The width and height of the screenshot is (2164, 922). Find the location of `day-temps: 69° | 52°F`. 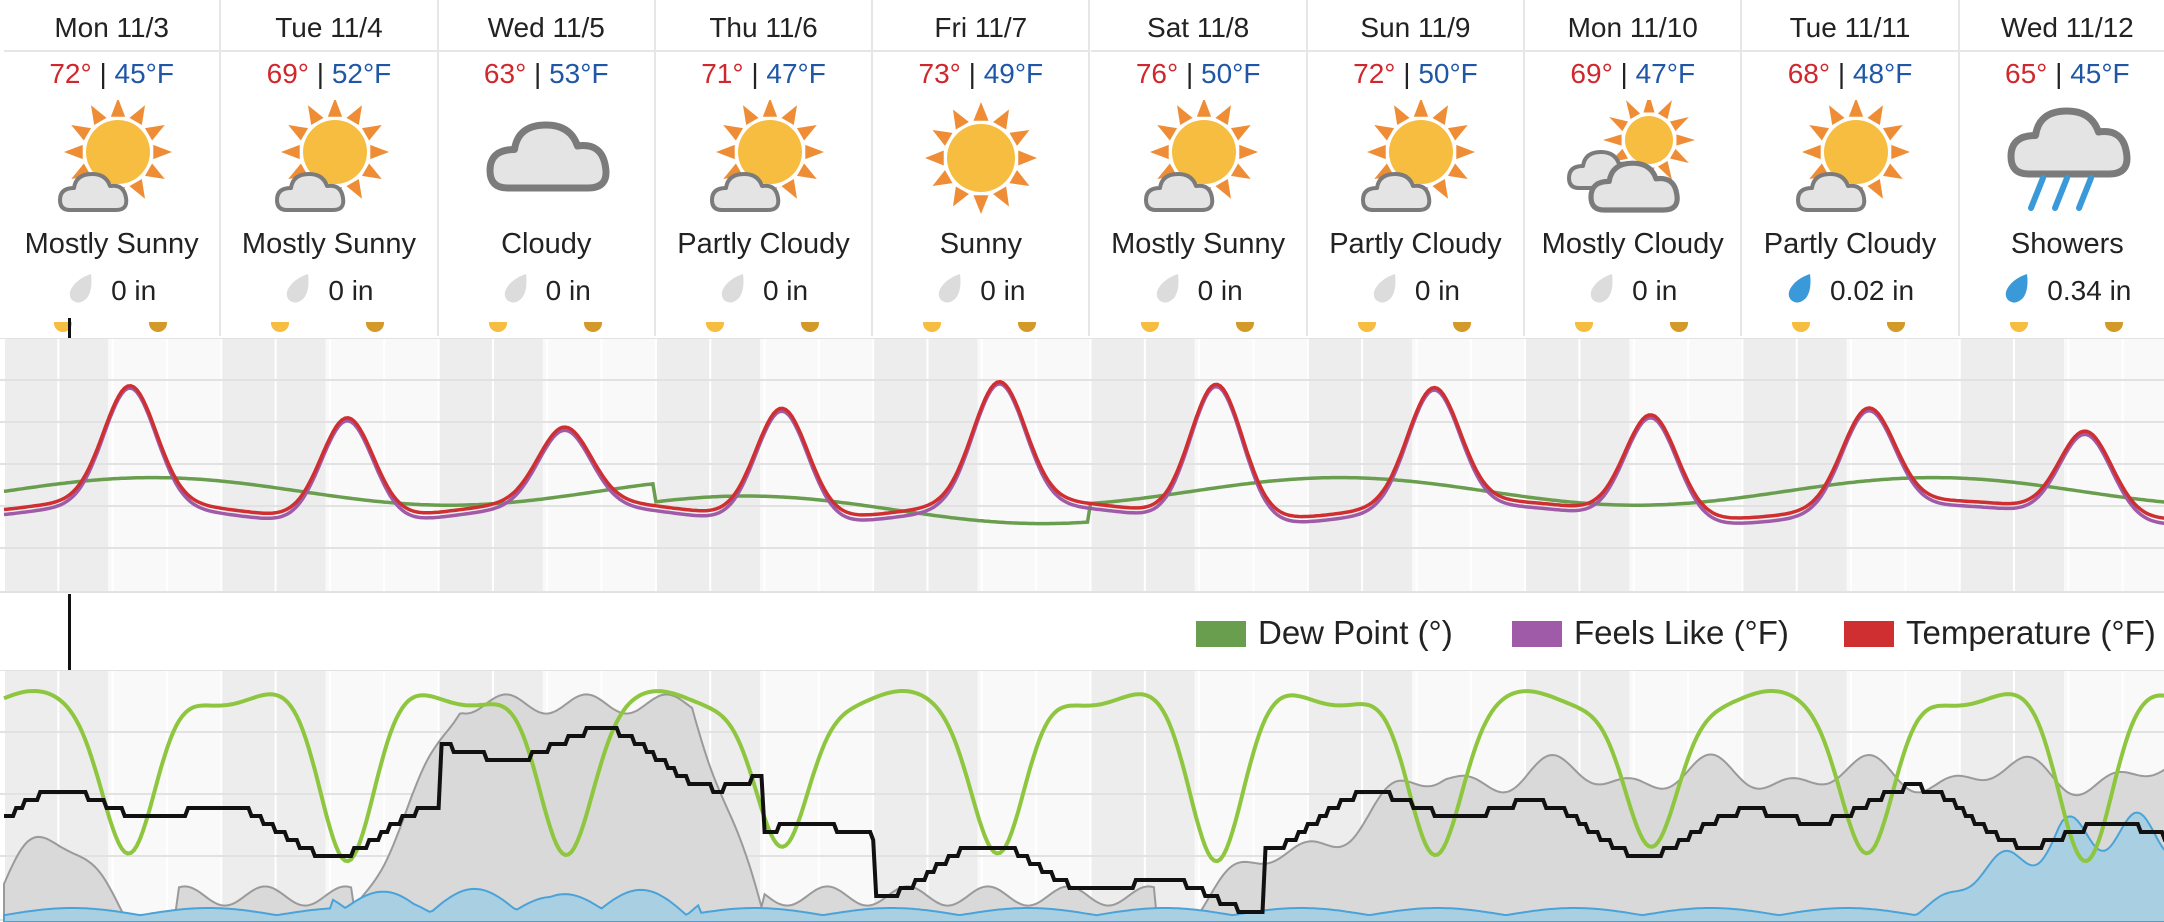

day-temps: 69° | 52°F is located at coordinates (328, 74).